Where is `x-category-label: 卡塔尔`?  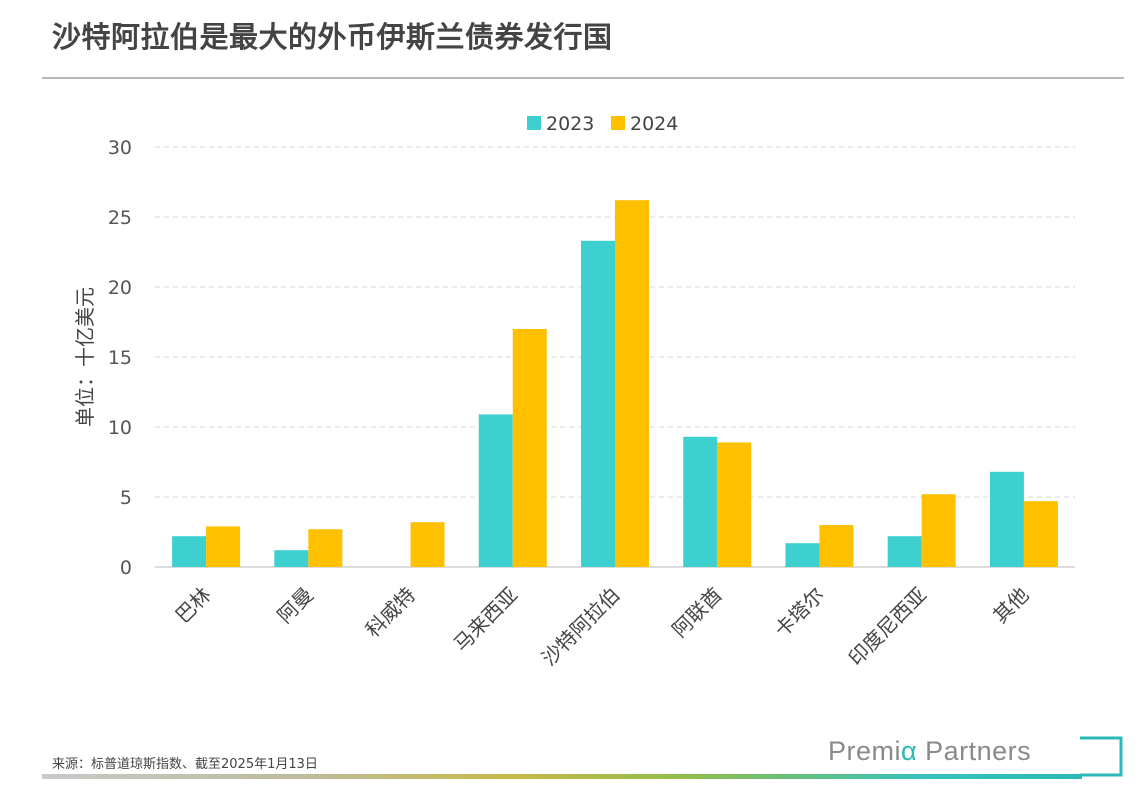
x-category-label: 卡塔尔 is located at coordinates (799, 612).